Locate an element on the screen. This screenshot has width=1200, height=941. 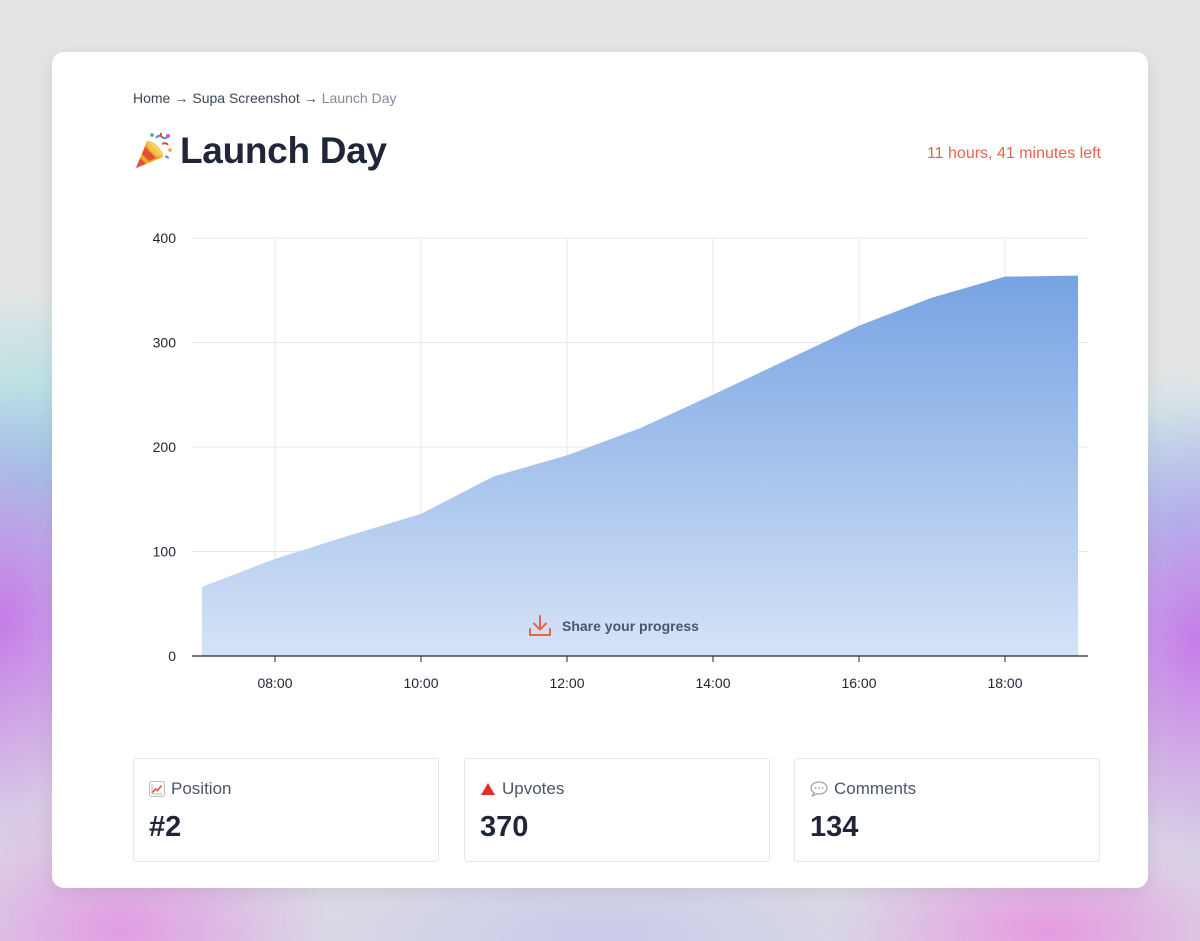
party-popper-icon is located at coordinates (154, 150).